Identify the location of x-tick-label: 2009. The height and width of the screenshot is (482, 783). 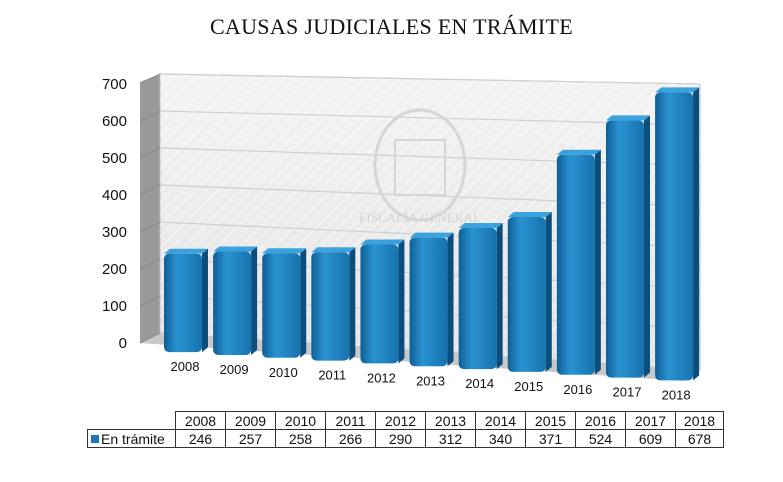
(234, 369).